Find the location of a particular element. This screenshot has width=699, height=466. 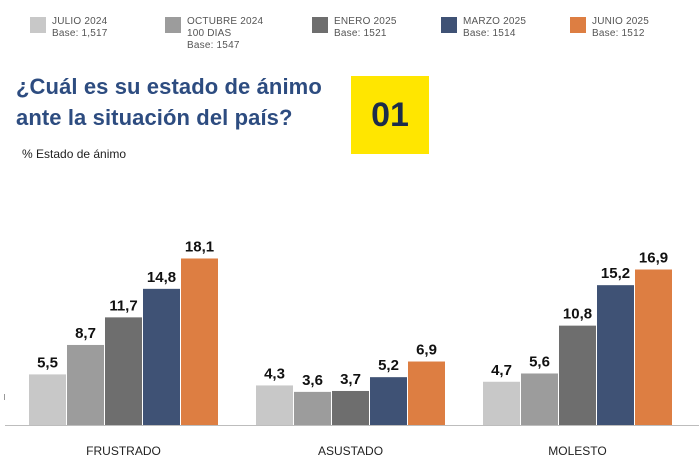

data-label: 11,7 is located at coordinates (123, 305).